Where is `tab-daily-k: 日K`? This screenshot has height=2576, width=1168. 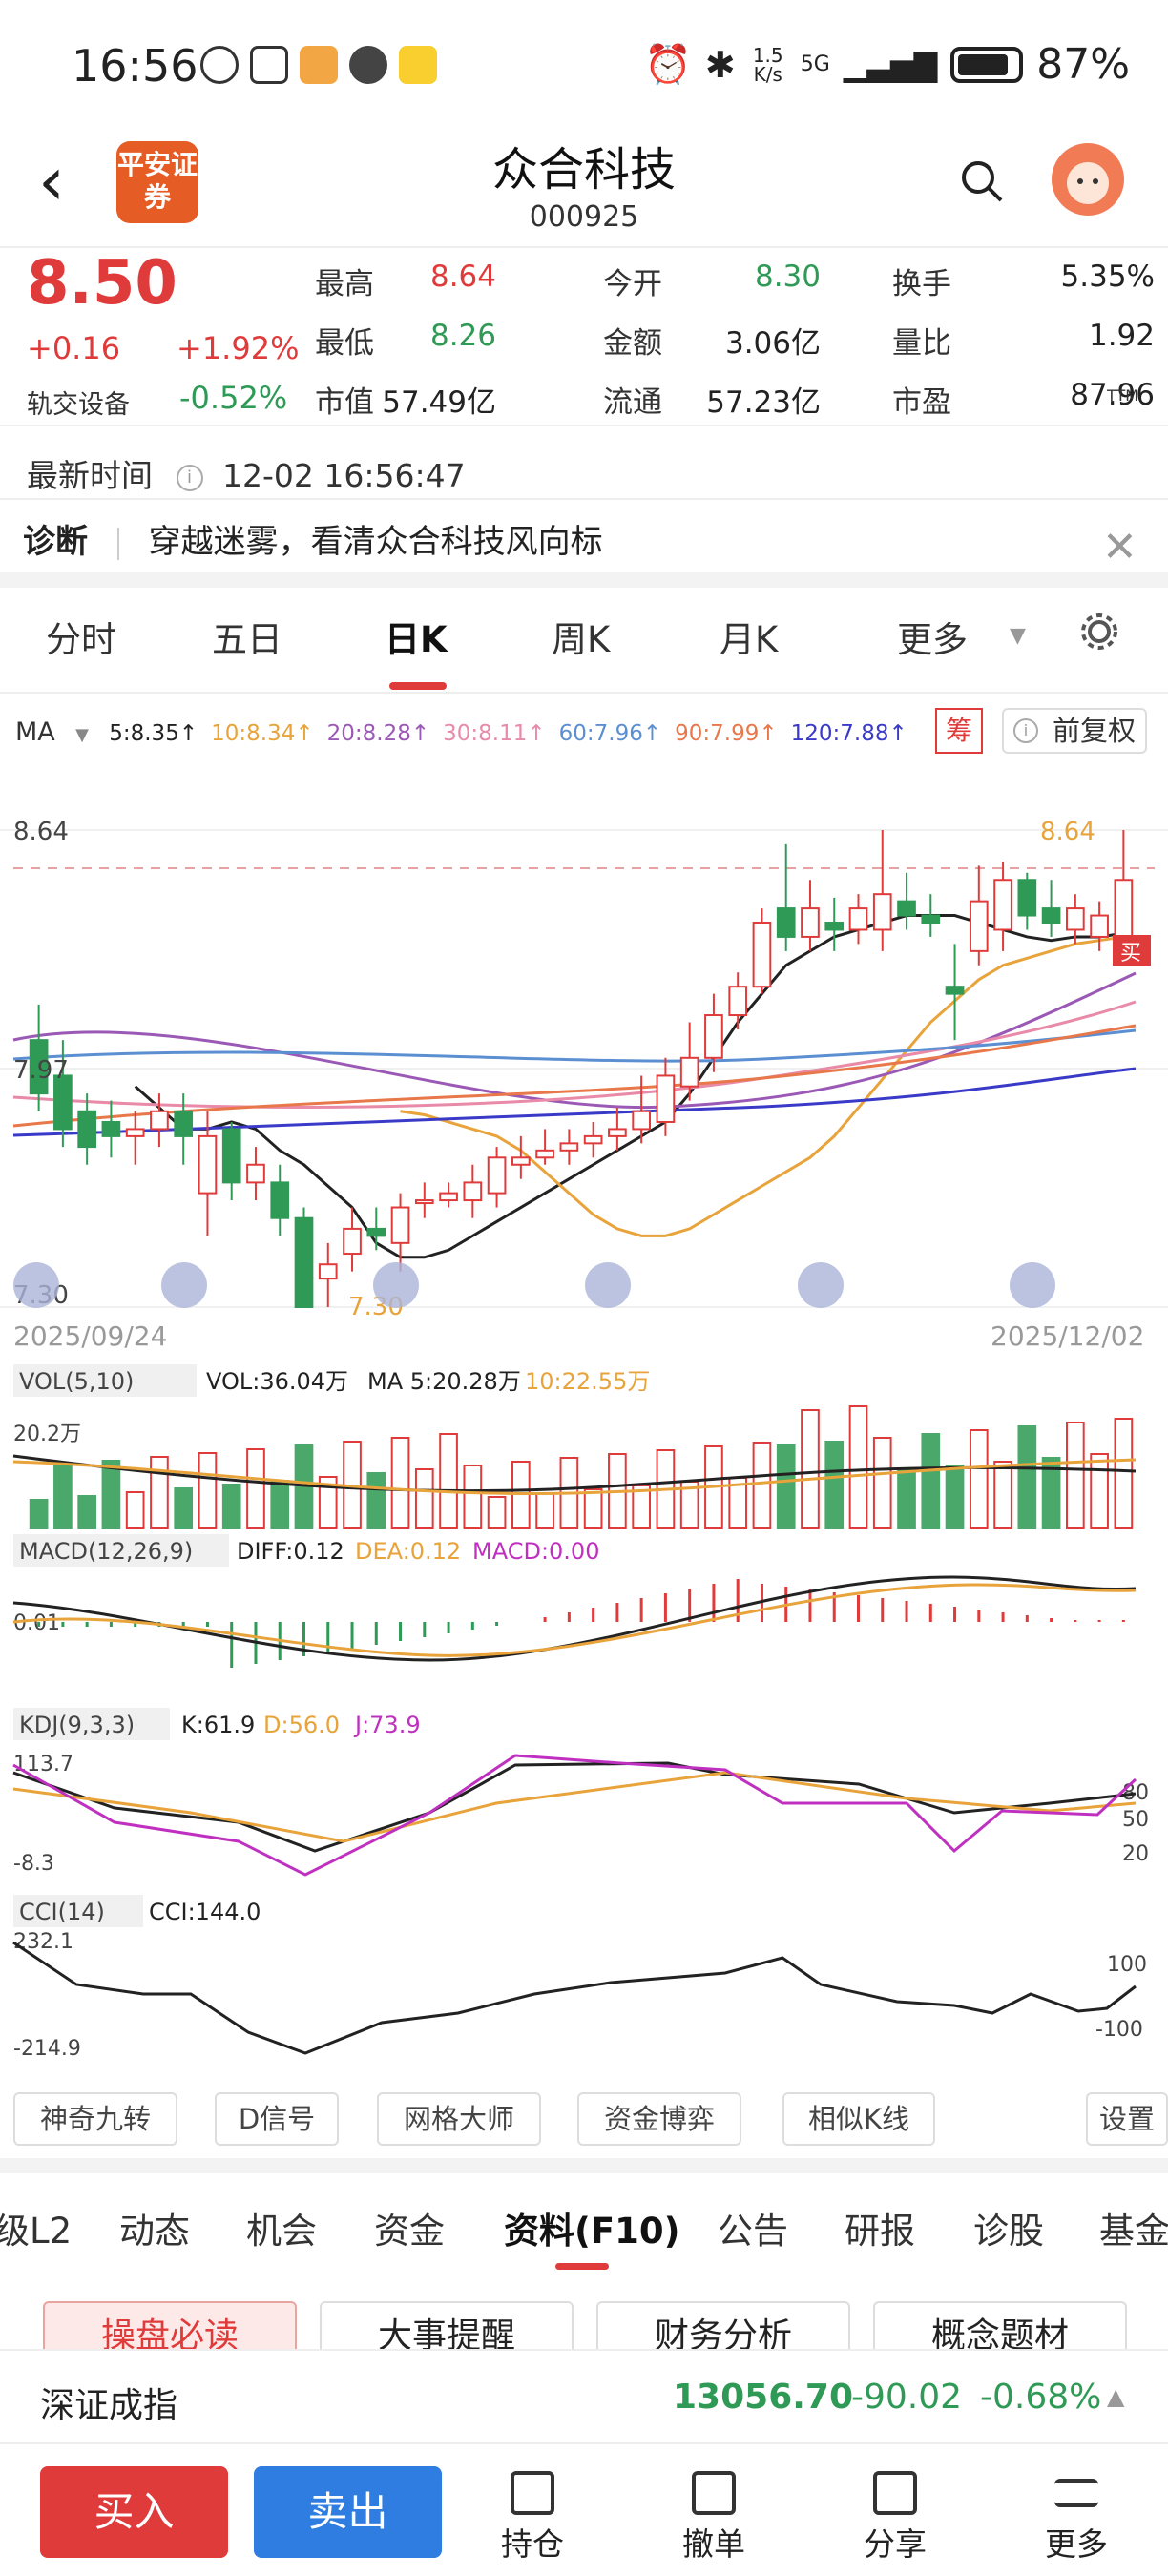
tab-daily-k: 日K is located at coordinates (416, 639).